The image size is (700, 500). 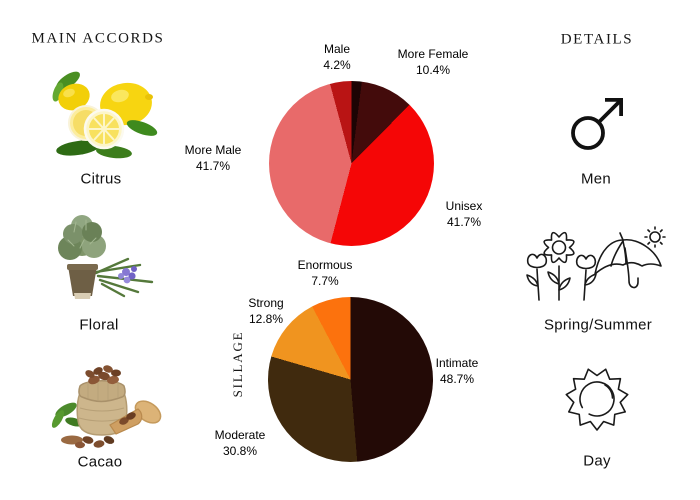 What do you see at coordinates (464, 206) in the screenshot?
I see `pie-label-unisex-name: Unisex` at bounding box center [464, 206].